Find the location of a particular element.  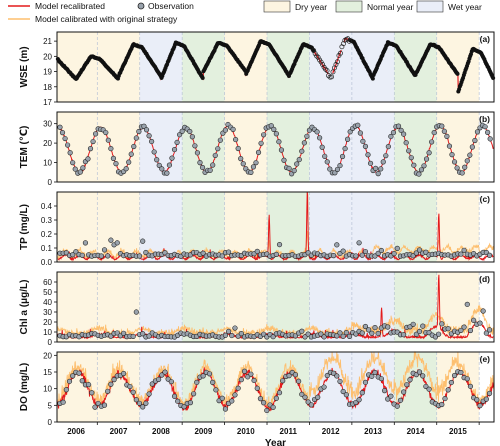

x-tick-label-2010: 2010 is located at coordinates (246, 431).